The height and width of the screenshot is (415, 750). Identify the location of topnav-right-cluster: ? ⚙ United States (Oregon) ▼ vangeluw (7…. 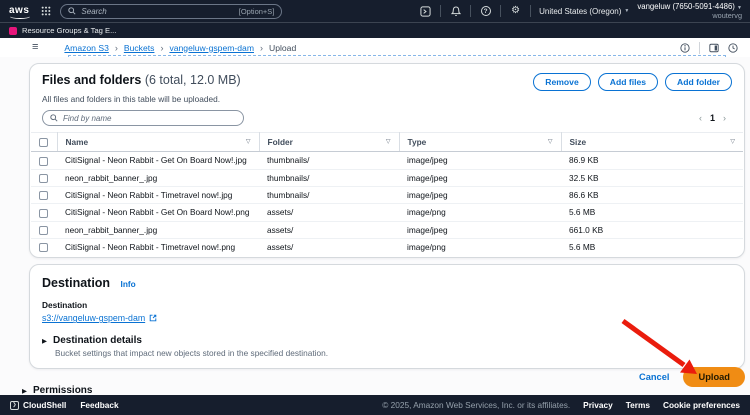
(580, 10).